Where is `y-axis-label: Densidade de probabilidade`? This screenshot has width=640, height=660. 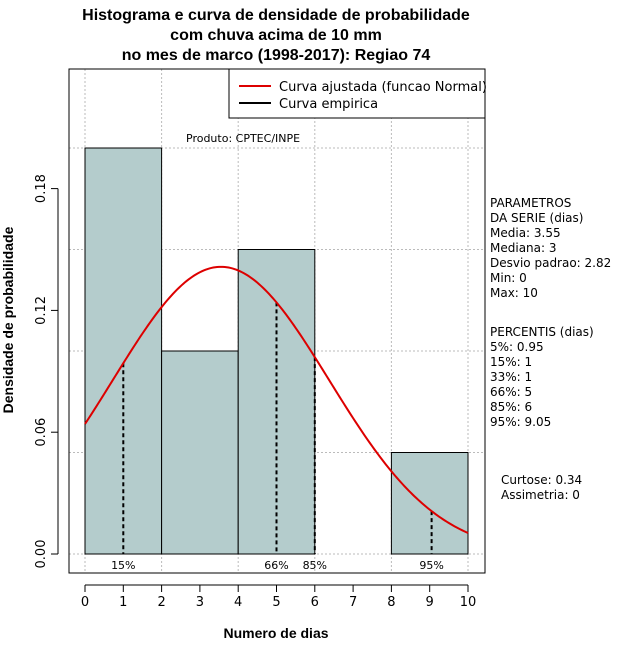
y-axis-label: Densidade de probabilidade is located at coordinates (8, 319).